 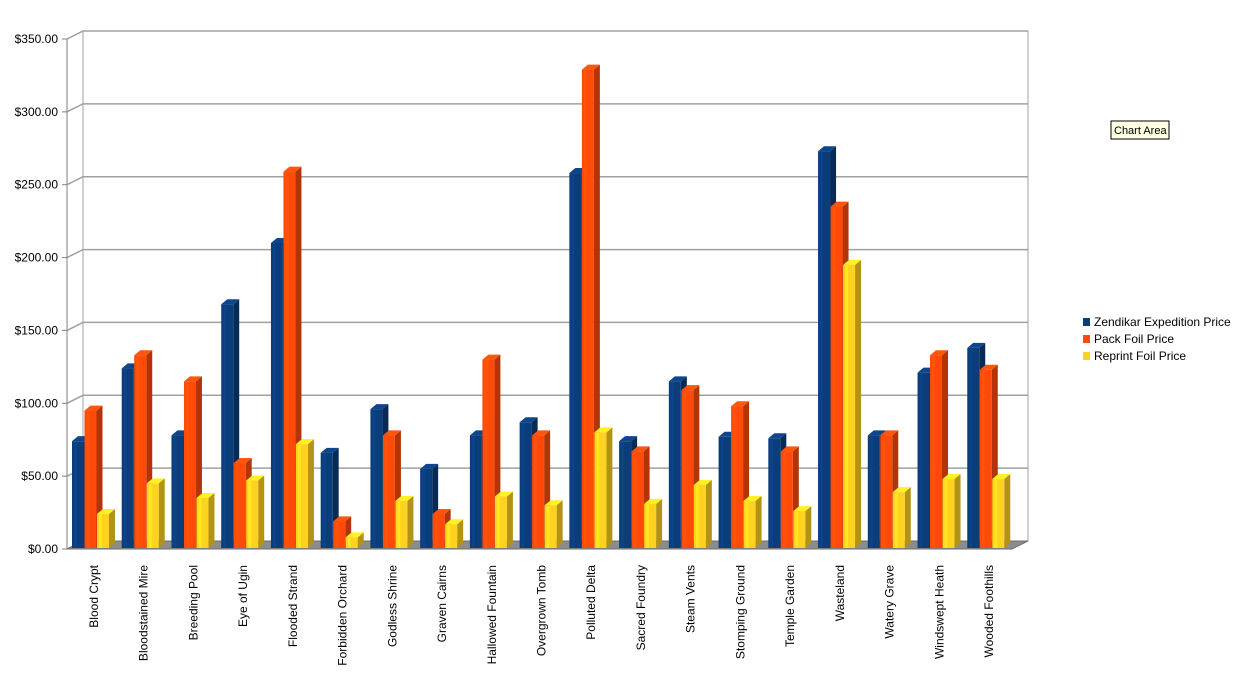 What do you see at coordinates (1086, 339) in the screenshot?
I see `legend-swatch` at bounding box center [1086, 339].